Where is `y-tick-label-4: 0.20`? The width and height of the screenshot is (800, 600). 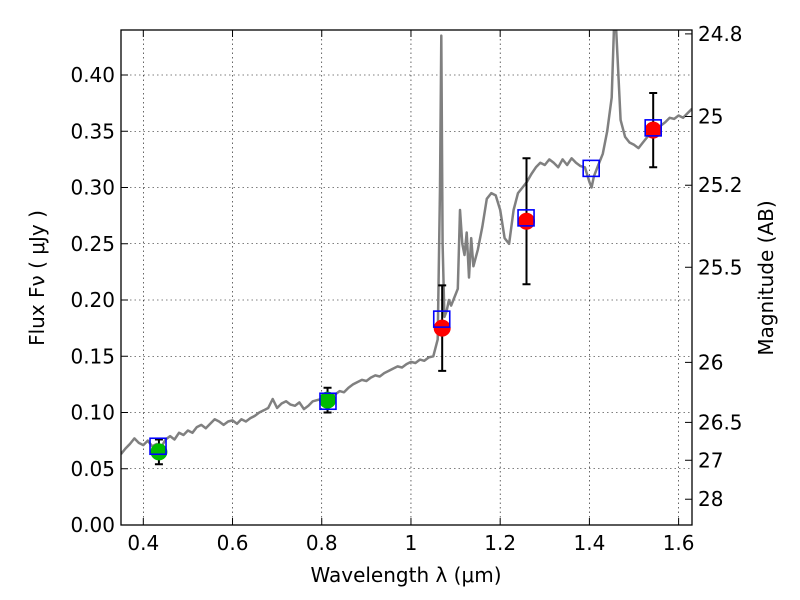
y-tick-label-4: 0.20 is located at coordinates (92, 300).